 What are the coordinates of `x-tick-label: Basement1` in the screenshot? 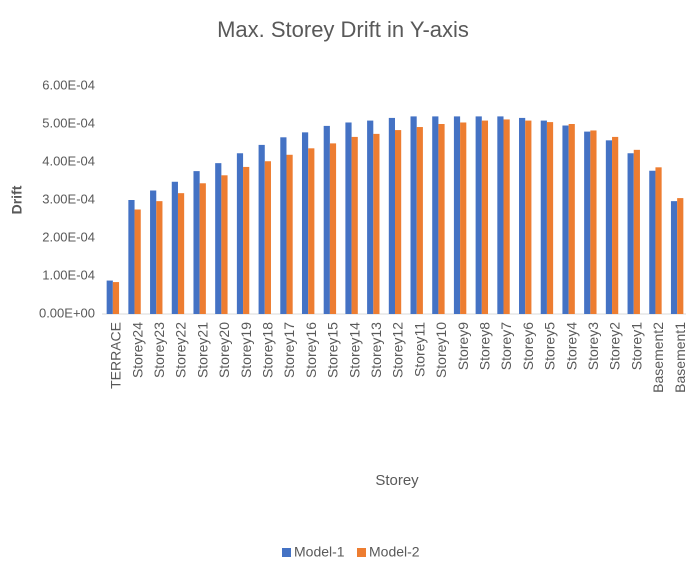 It's located at (679, 357).